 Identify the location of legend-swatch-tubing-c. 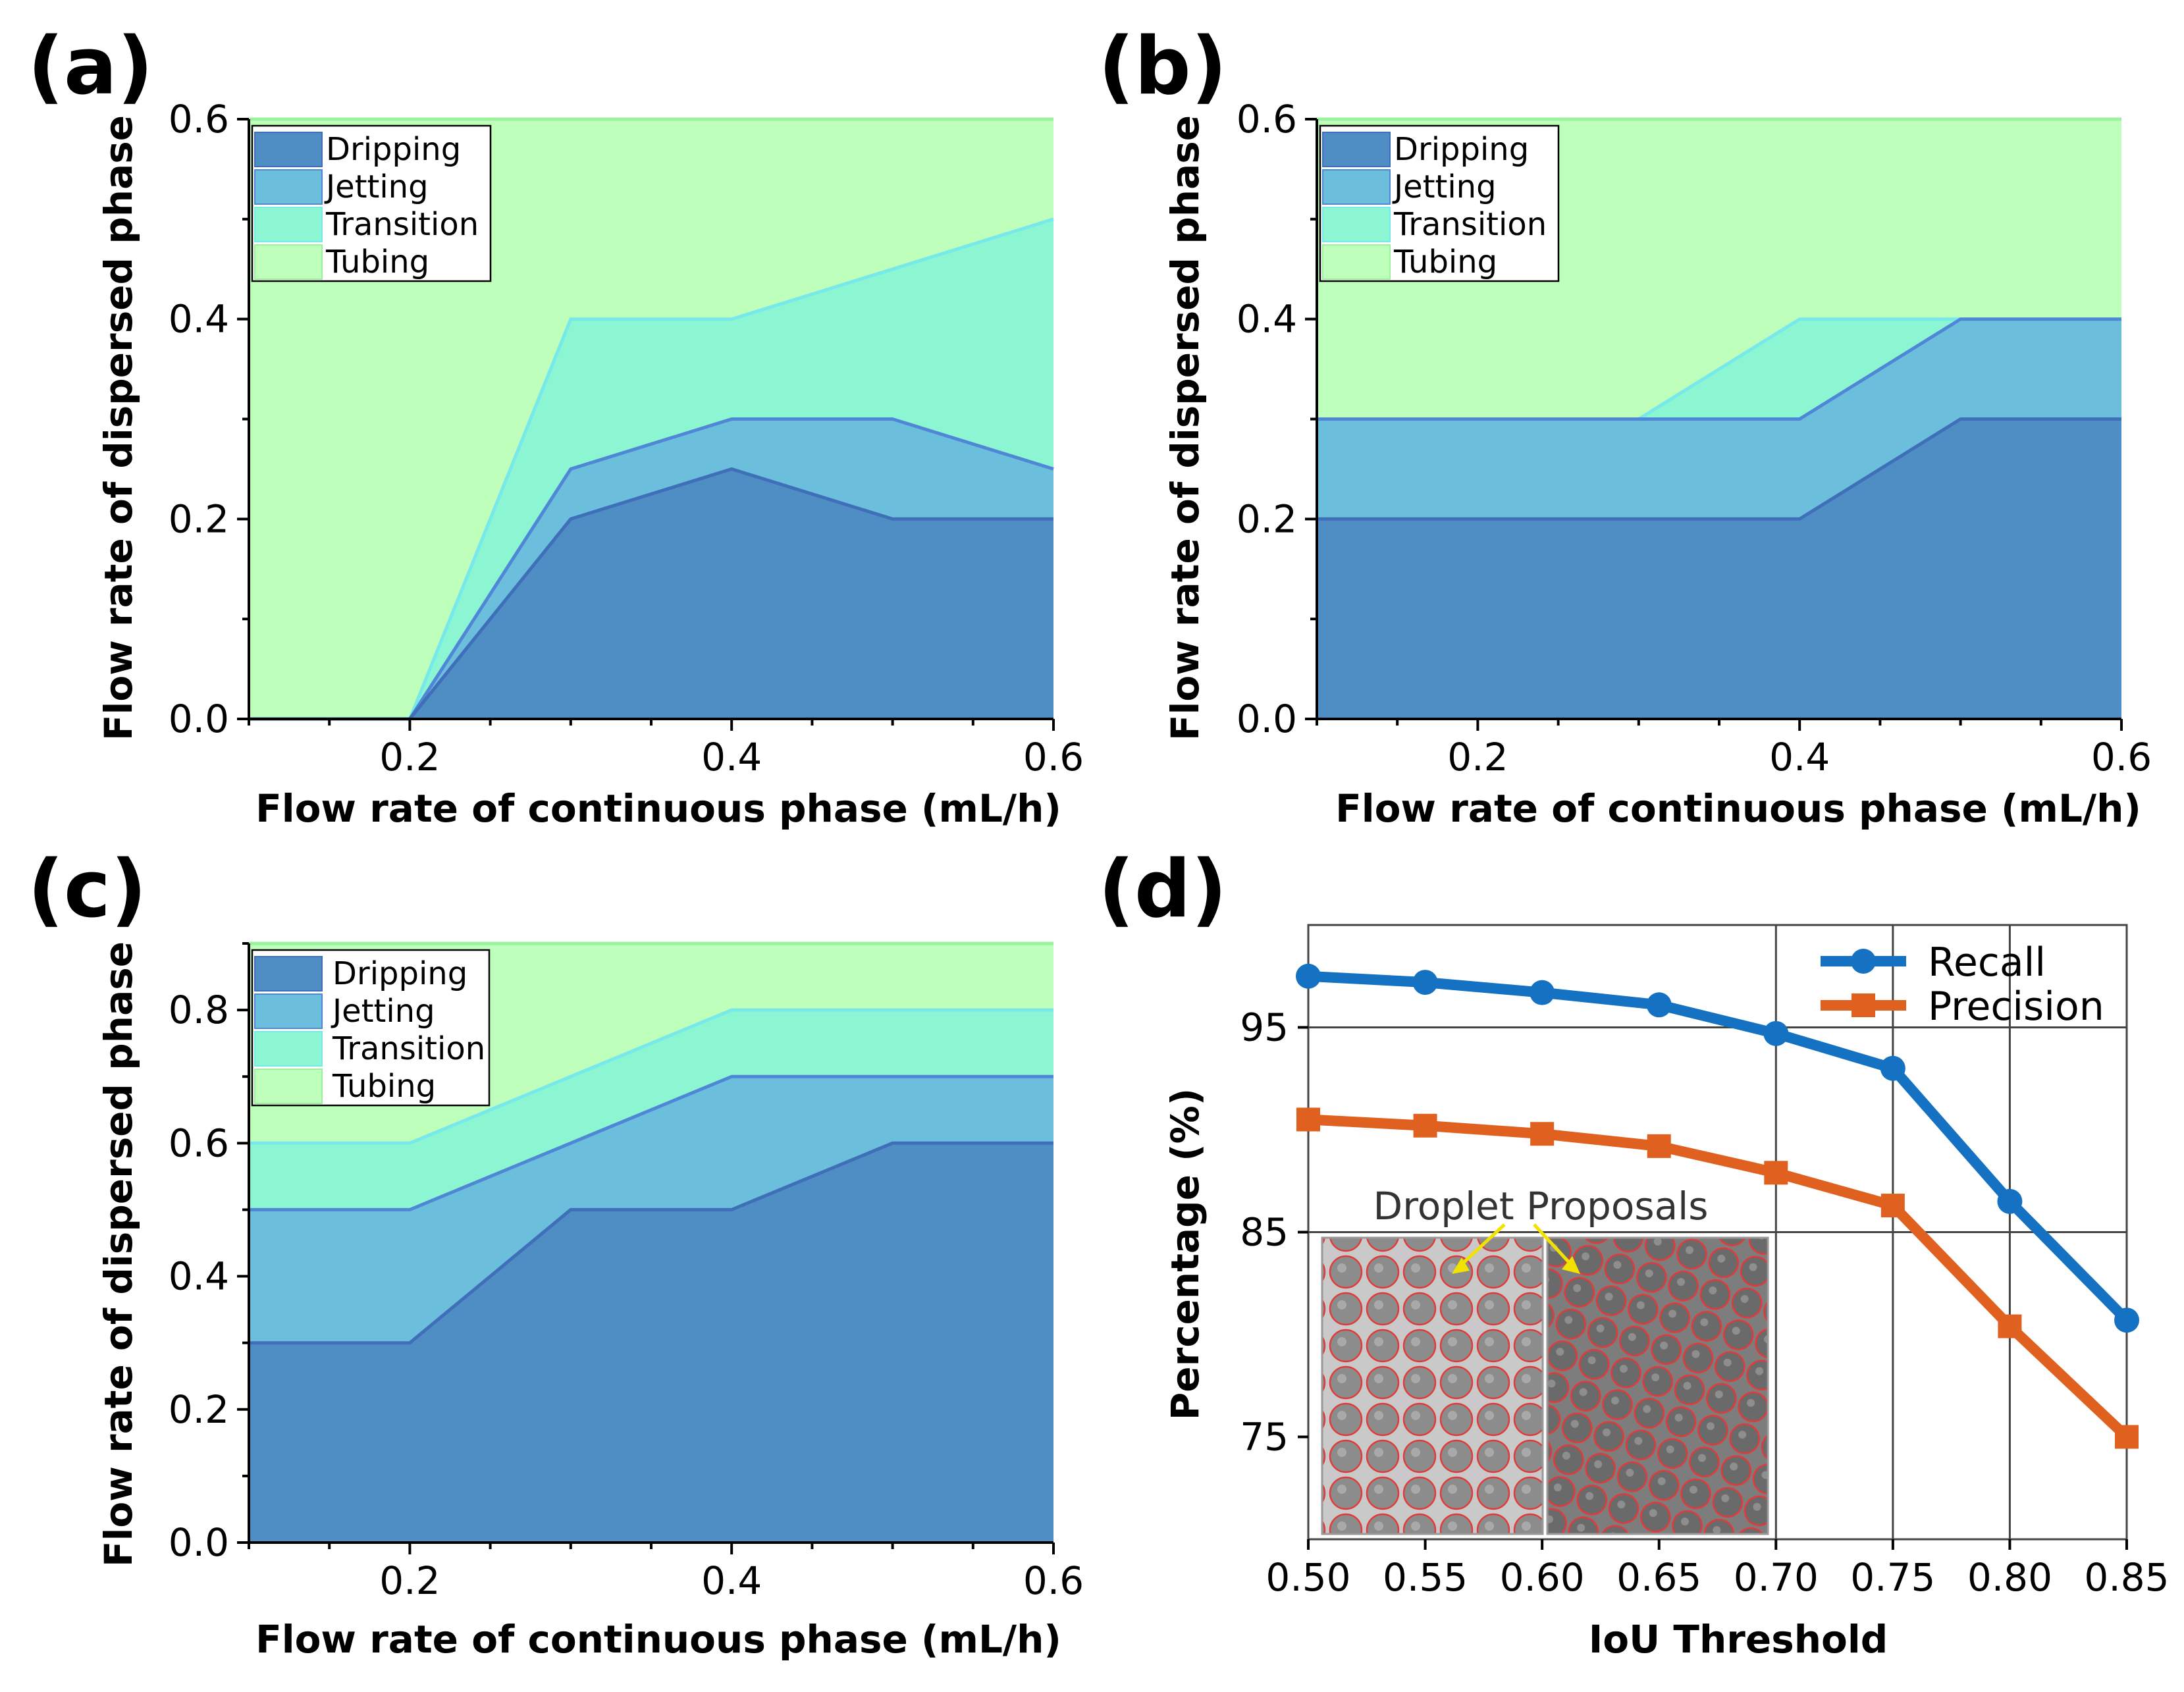
(288, 1086).